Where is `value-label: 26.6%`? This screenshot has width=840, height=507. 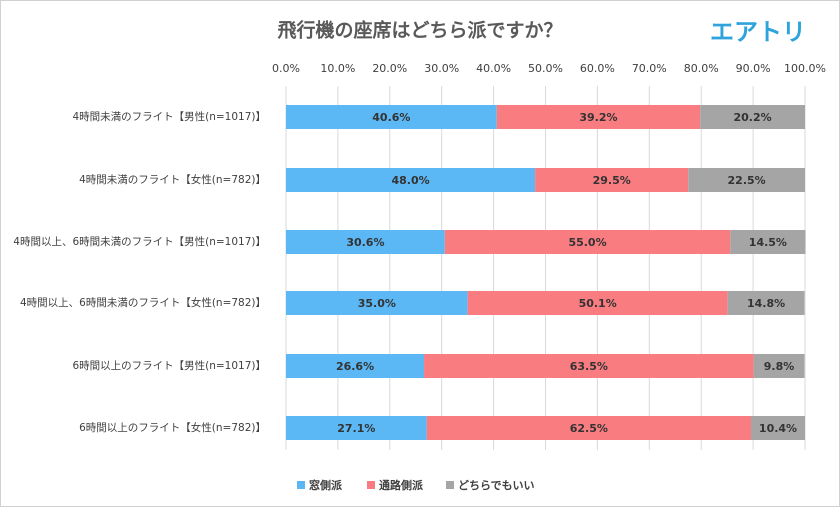 value-label: 26.6% is located at coordinates (355, 366).